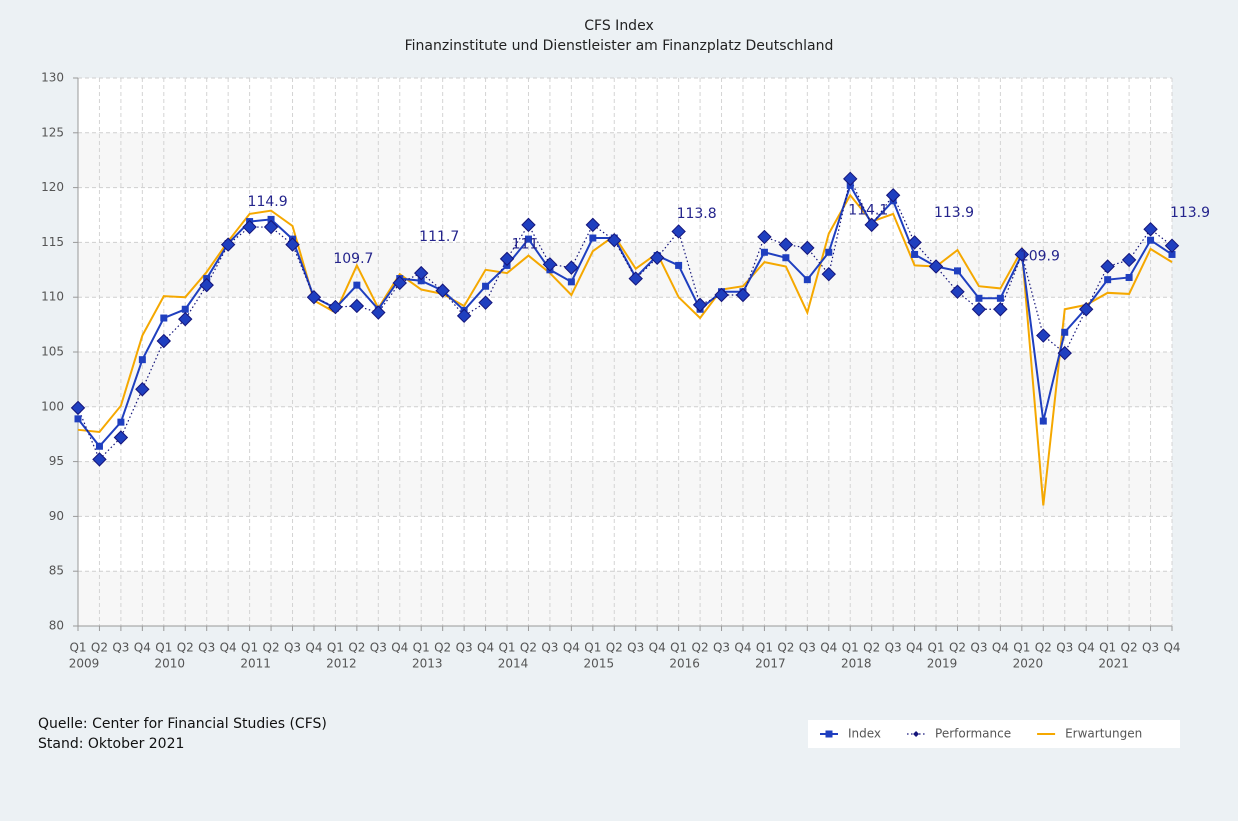 The image size is (1238, 821). What do you see at coordinates (942, 664) in the screenshot?
I see `year-label: 2019` at bounding box center [942, 664].